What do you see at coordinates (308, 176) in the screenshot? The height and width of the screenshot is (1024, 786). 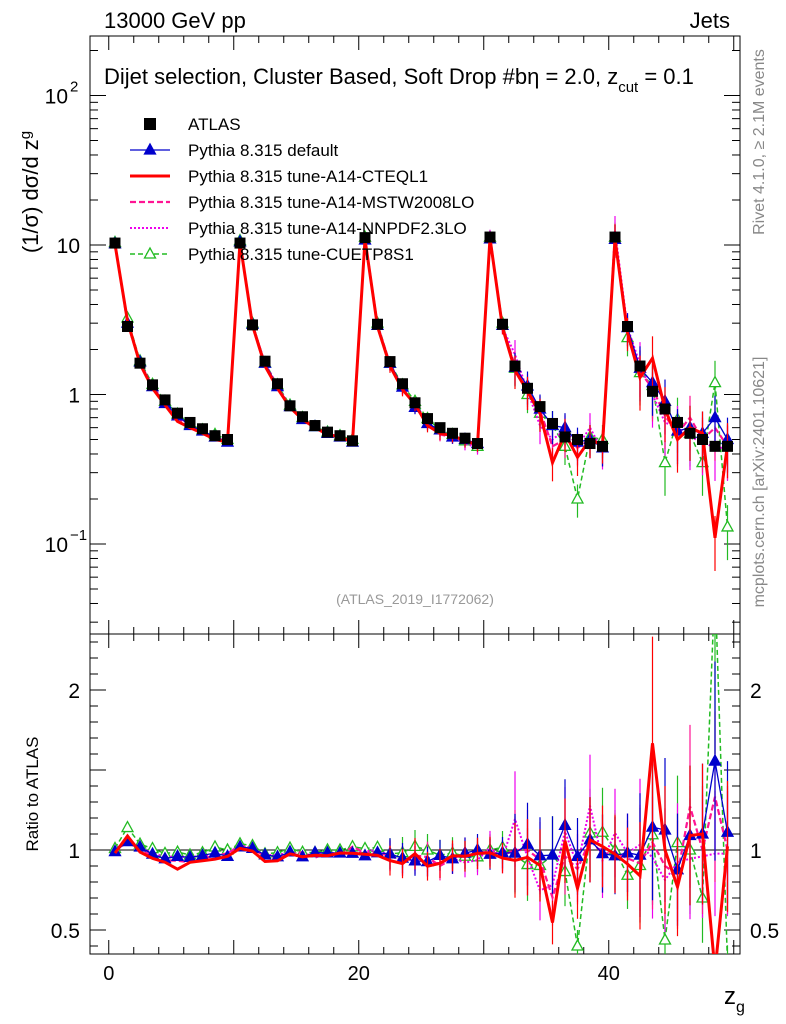 I see `legend-label-cteql1: Pythia 8.315 tune-A14-CTEQL1` at bounding box center [308, 176].